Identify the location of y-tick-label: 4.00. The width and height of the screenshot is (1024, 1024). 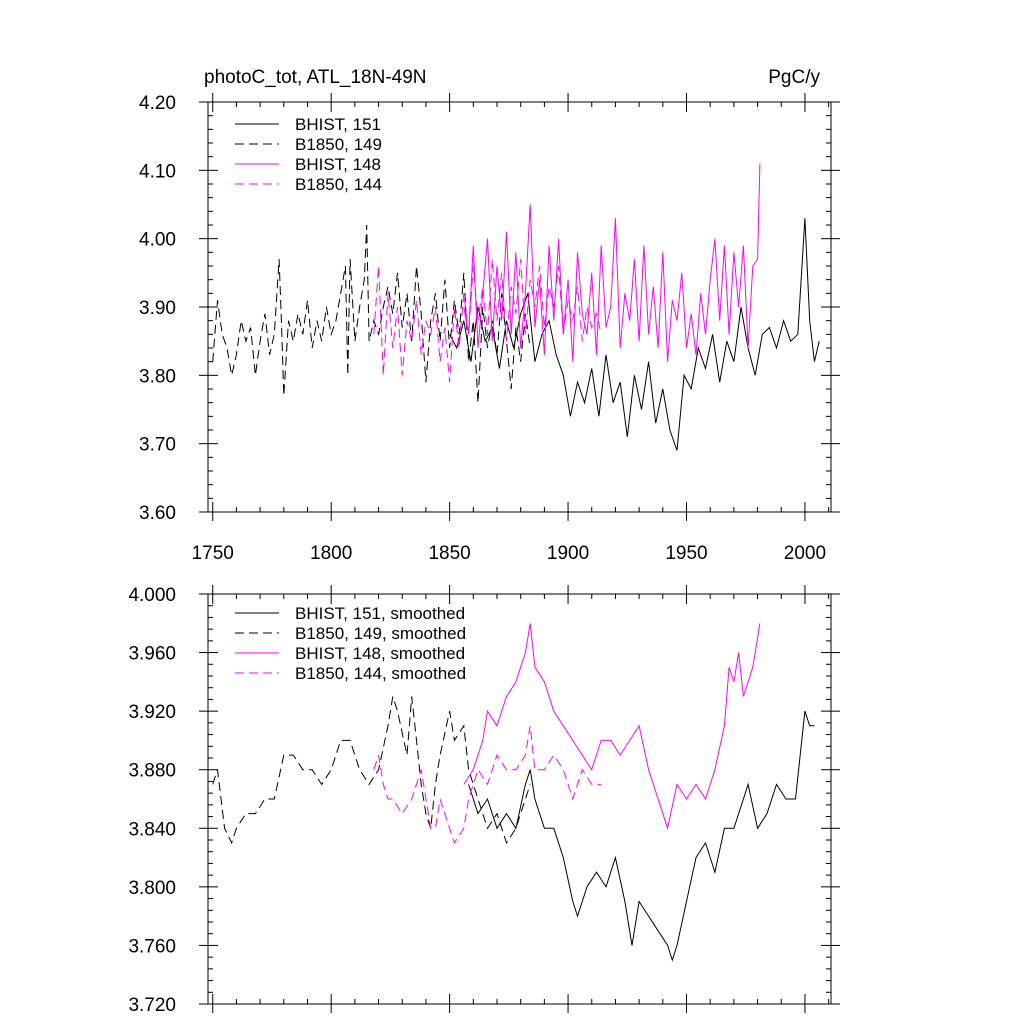
(157, 240).